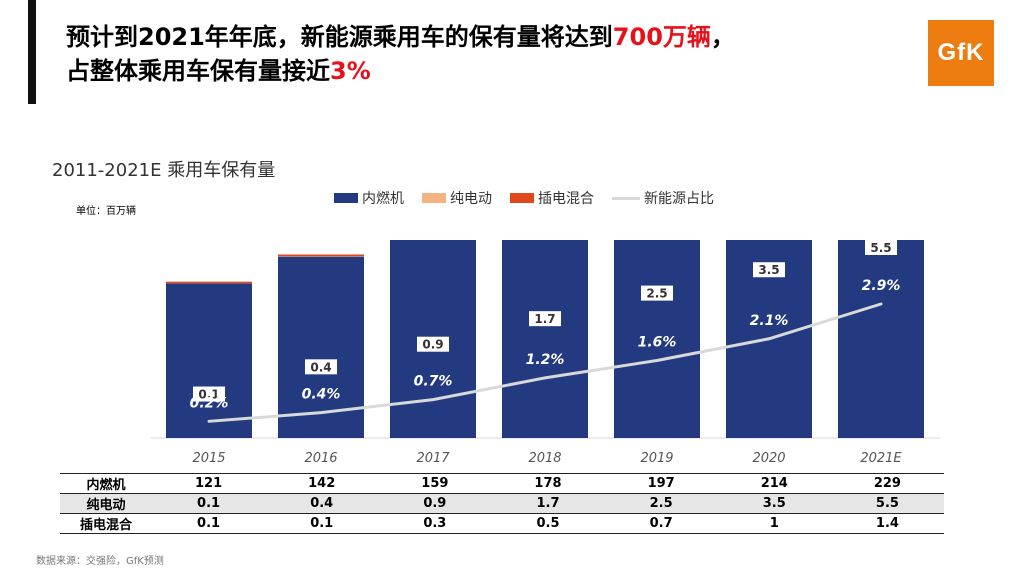 Image resolution: width=1024 pixels, height=576 pixels. What do you see at coordinates (661, 37) in the screenshot?
I see `headline-highlight: 700万辆` at bounding box center [661, 37].